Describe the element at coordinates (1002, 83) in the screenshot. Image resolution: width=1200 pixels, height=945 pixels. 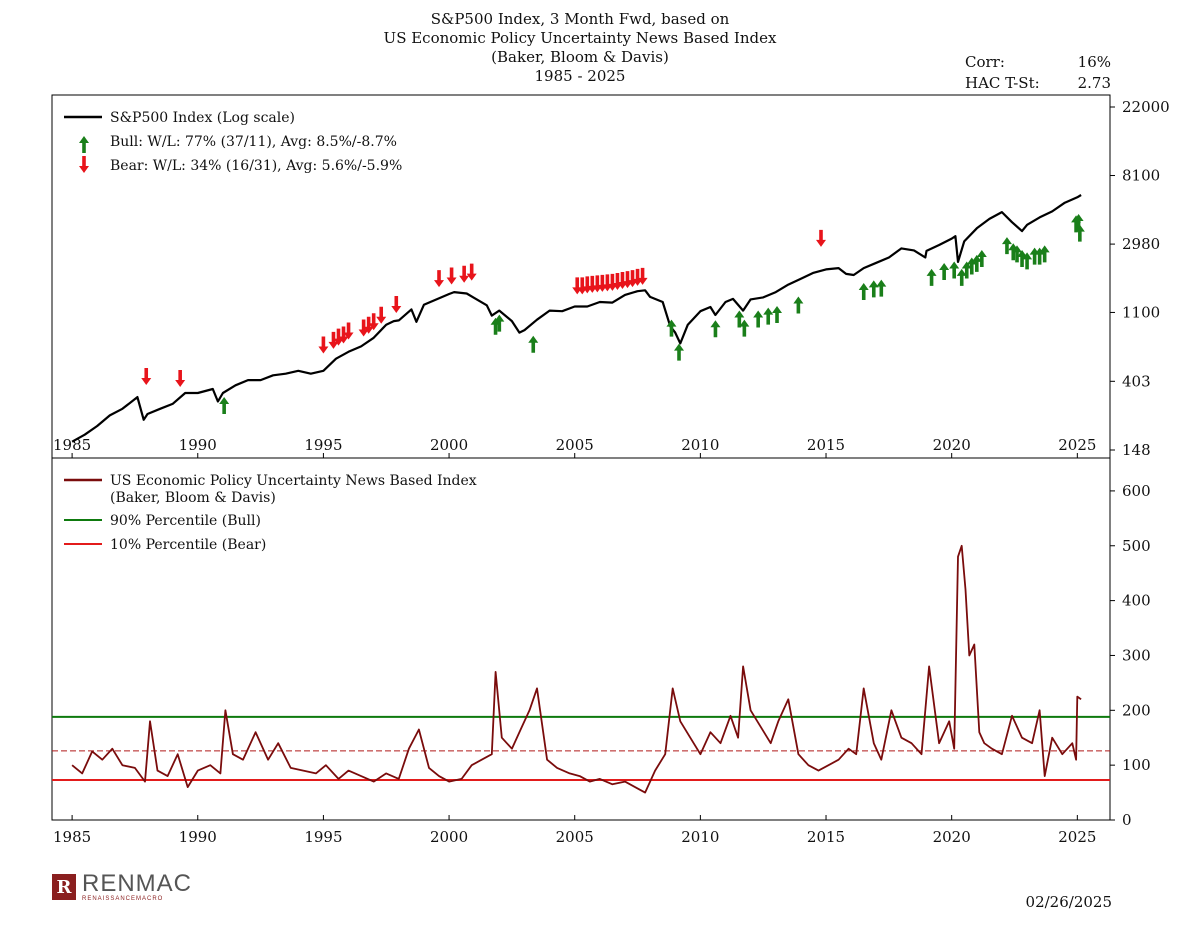
I see `tstat-label: HAC T-St:` at that location.